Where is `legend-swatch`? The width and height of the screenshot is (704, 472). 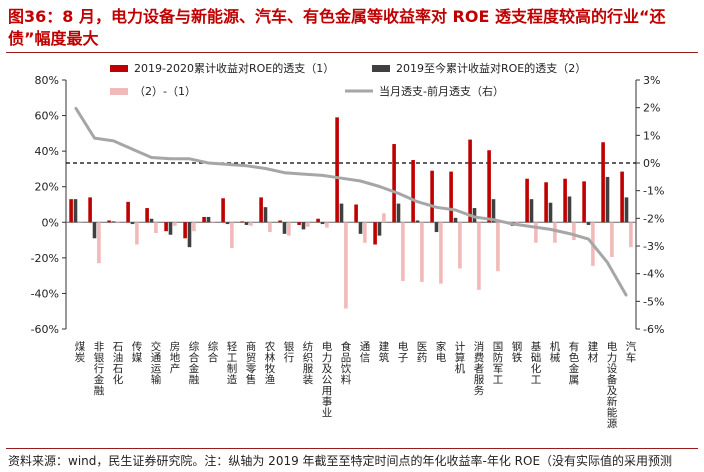
legend-swatch is located at coordinates (381, 68).